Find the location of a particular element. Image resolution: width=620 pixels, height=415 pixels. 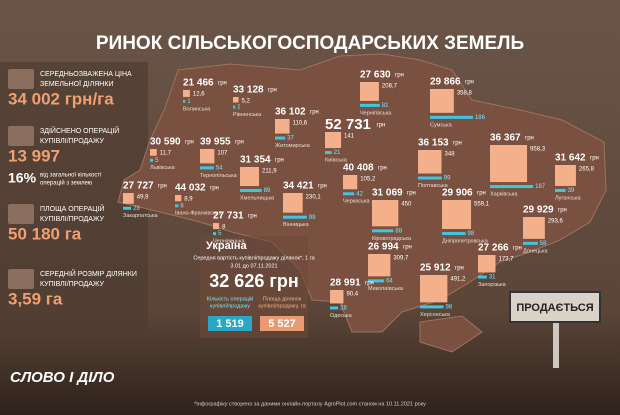

region-area: 265,8 is located at coordinates (587, 170).